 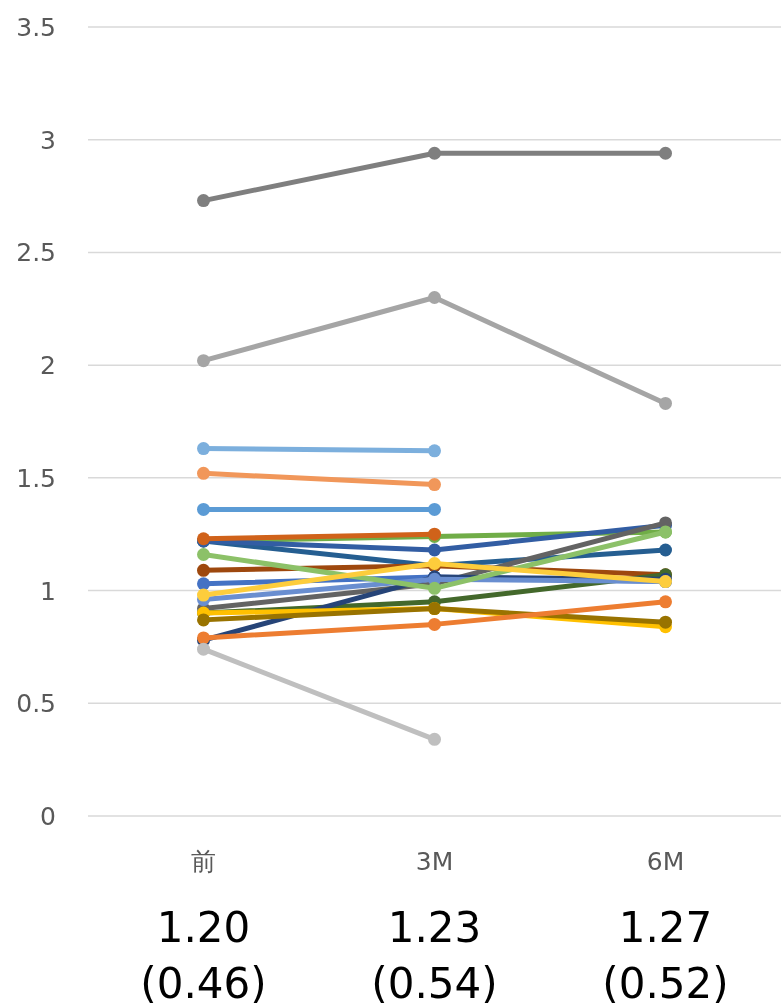 What do you see at coordinates (48, 591) in the screenshot?
I see `y-tick-label: 1` at bounding box center [48, 591].